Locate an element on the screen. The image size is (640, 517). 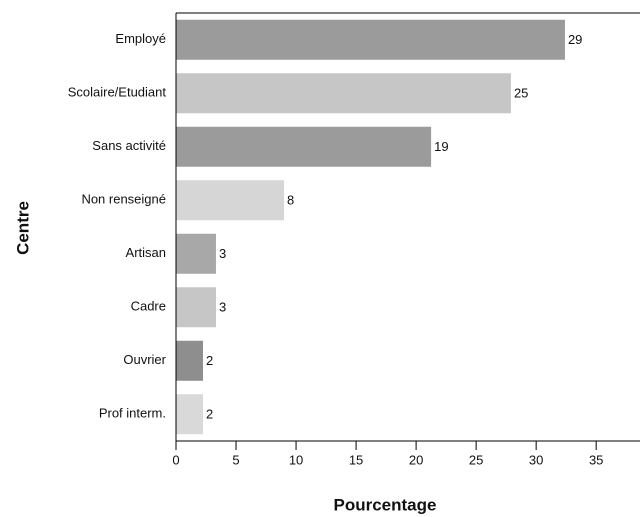
y-tick-label: Cadre is located at coordinates (148, 306).